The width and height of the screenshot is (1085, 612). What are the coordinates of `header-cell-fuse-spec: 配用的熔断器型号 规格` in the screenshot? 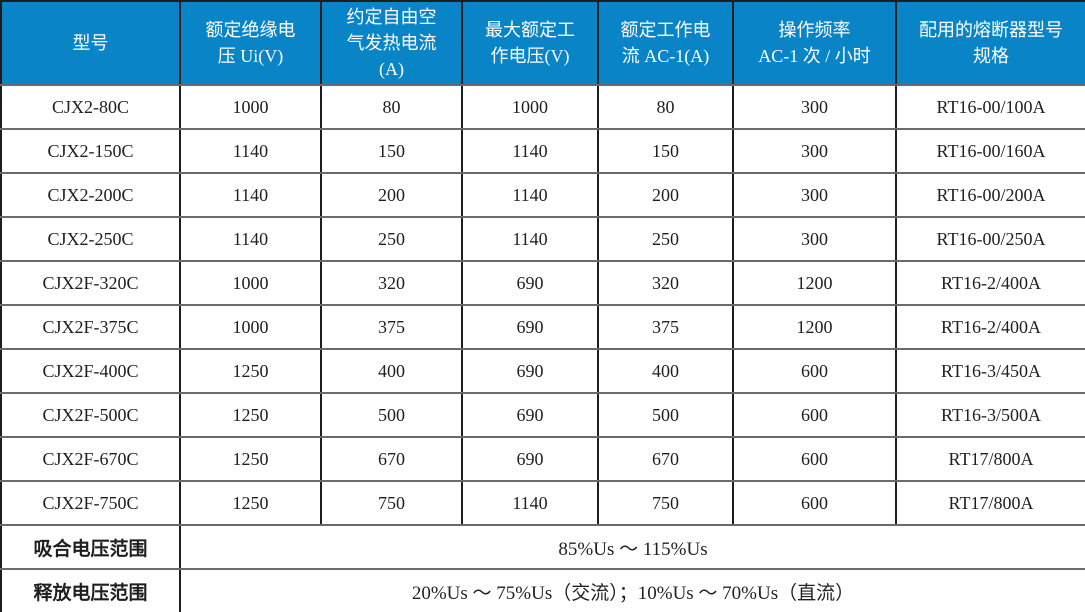 It's located at (990, 43).